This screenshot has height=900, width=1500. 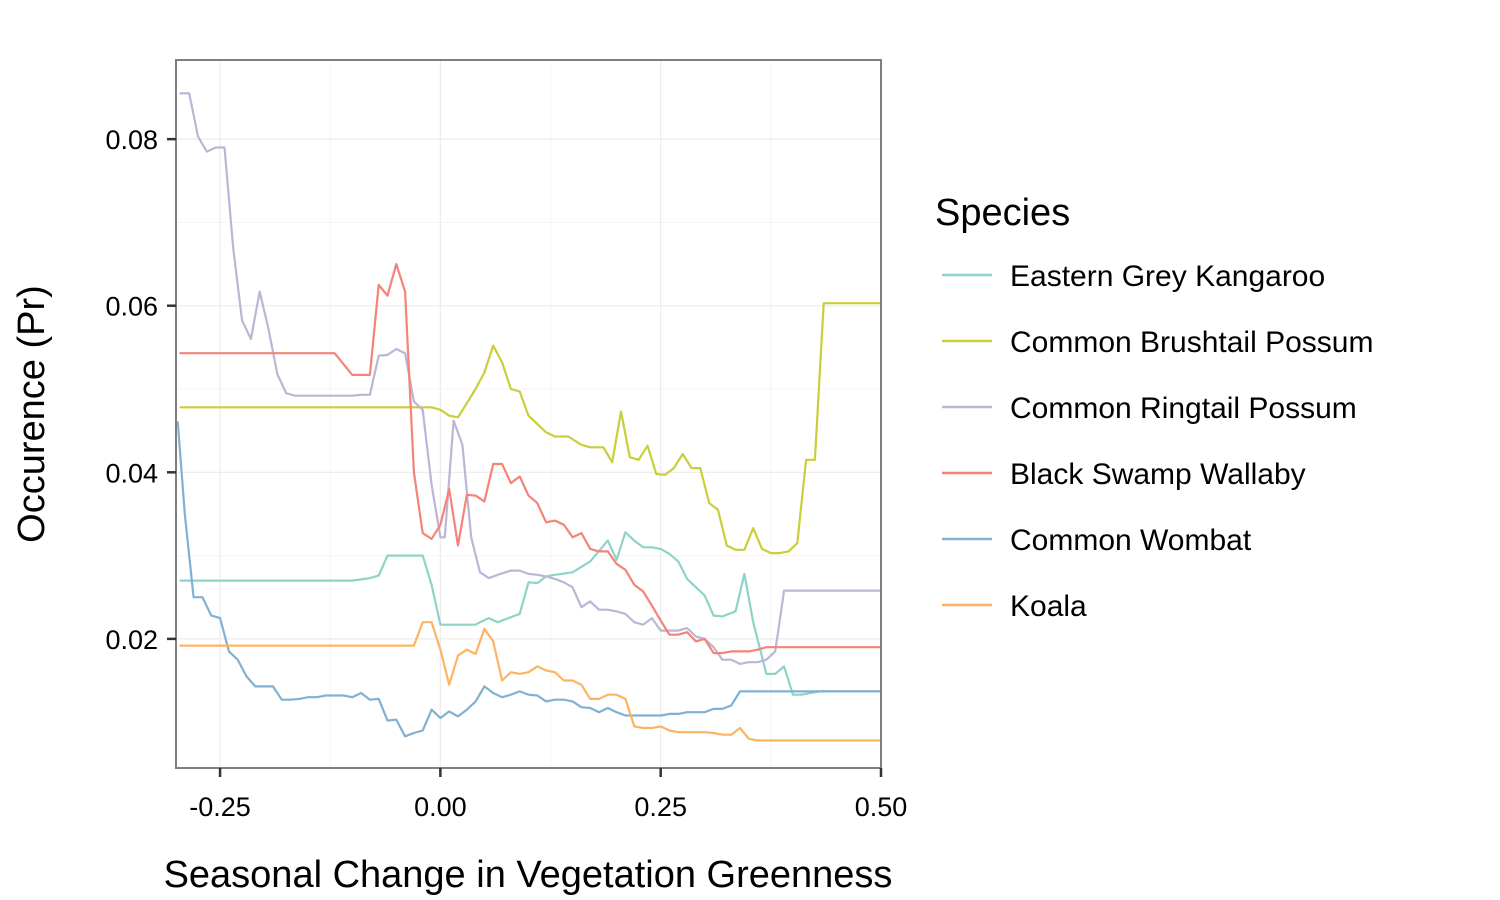 What do you see at coordinates (131, 140) in the screenshot?
I see `y-tick-label: 0.08` at bounding box center [131, 140].